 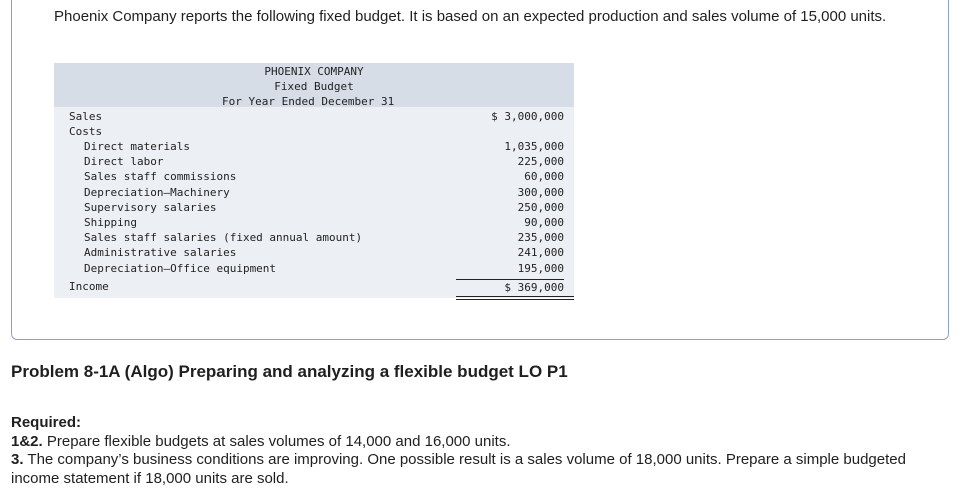 I want to click on cost-label: Direct labor, so click(x=124, y=162).